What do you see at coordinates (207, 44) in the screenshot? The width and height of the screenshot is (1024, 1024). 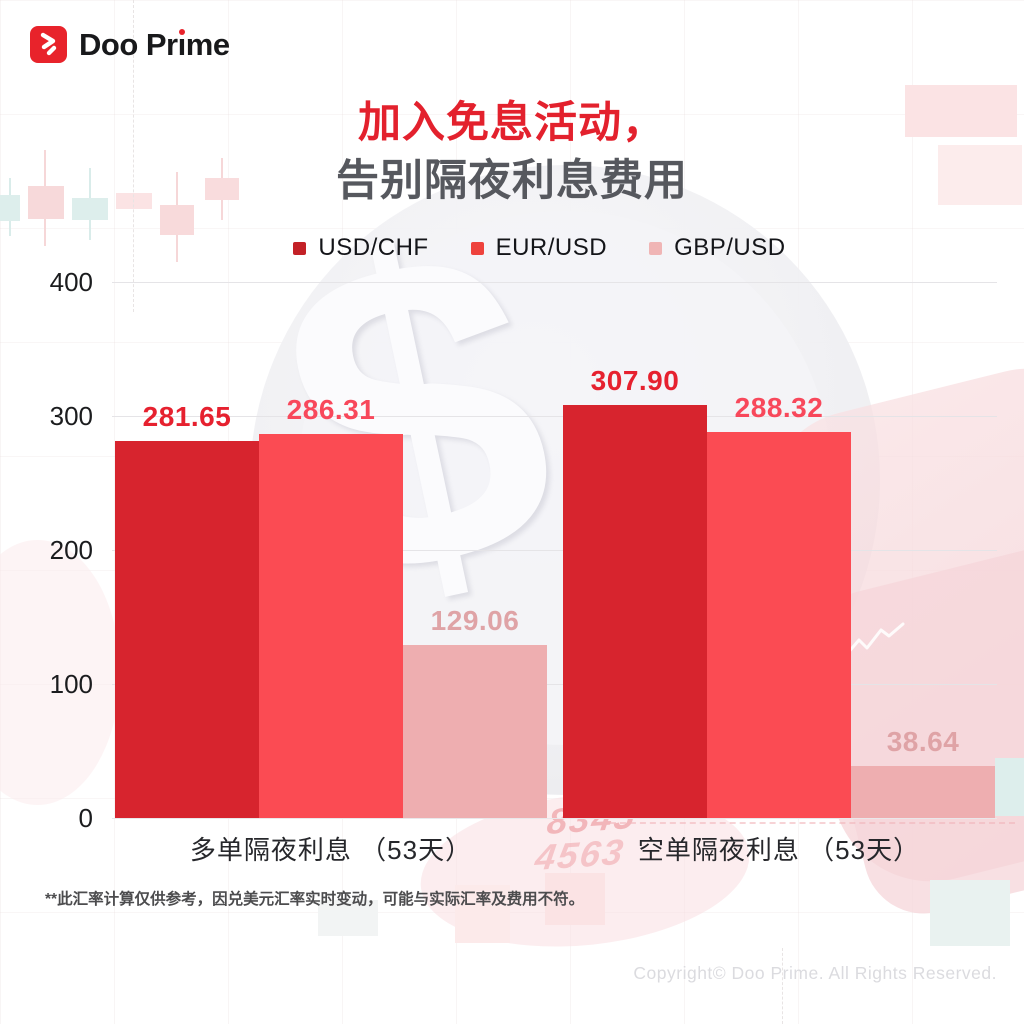 I see `wordmark-part: me` at bounding box center [207, 44].